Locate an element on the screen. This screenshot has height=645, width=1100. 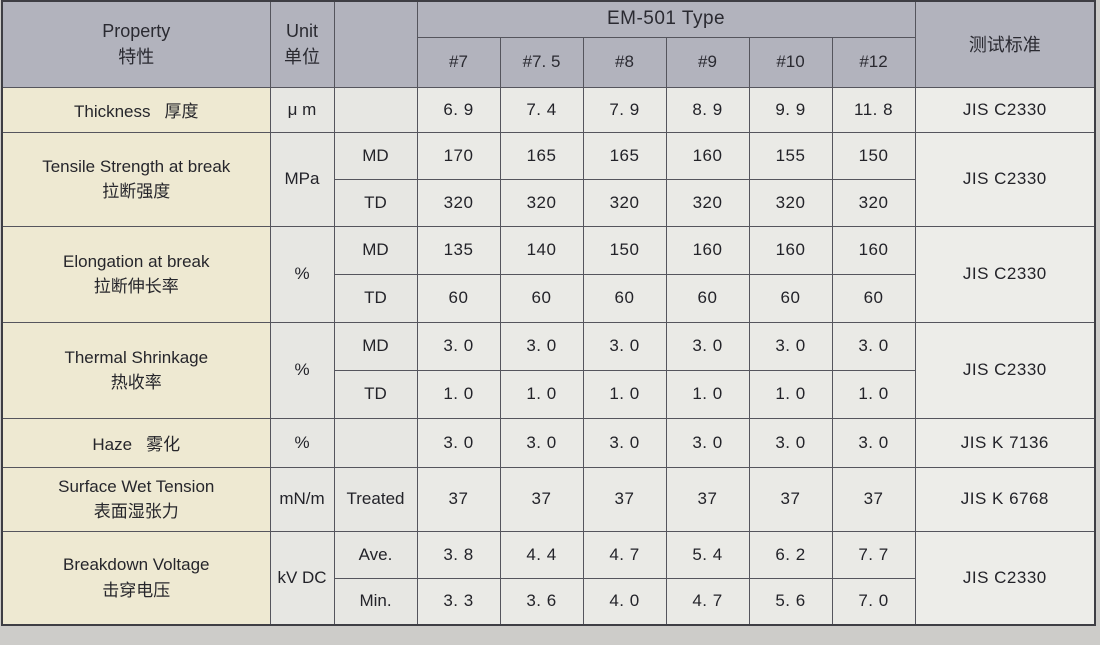
unit-column-header: Unit 单位 is located at coordinates (302, 44).